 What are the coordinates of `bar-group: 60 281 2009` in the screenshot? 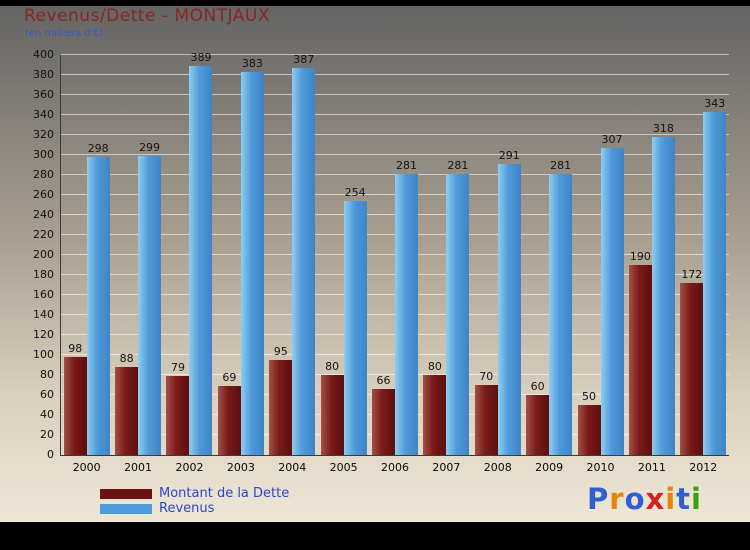 It's located at (548, 264).